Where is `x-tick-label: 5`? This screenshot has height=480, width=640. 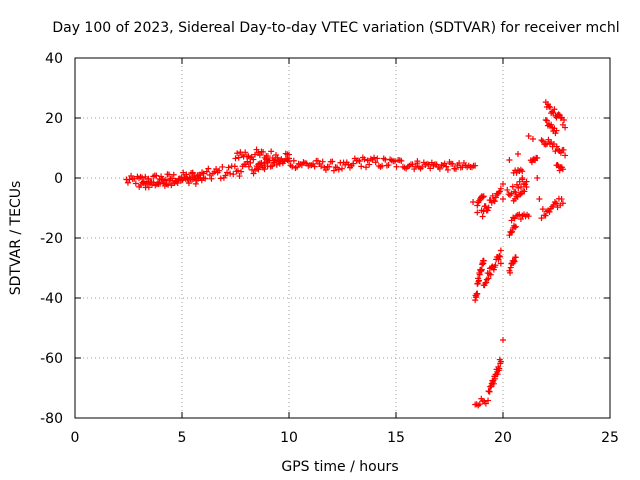 x-tick-label: 5 is located at coordinates (182, 438).